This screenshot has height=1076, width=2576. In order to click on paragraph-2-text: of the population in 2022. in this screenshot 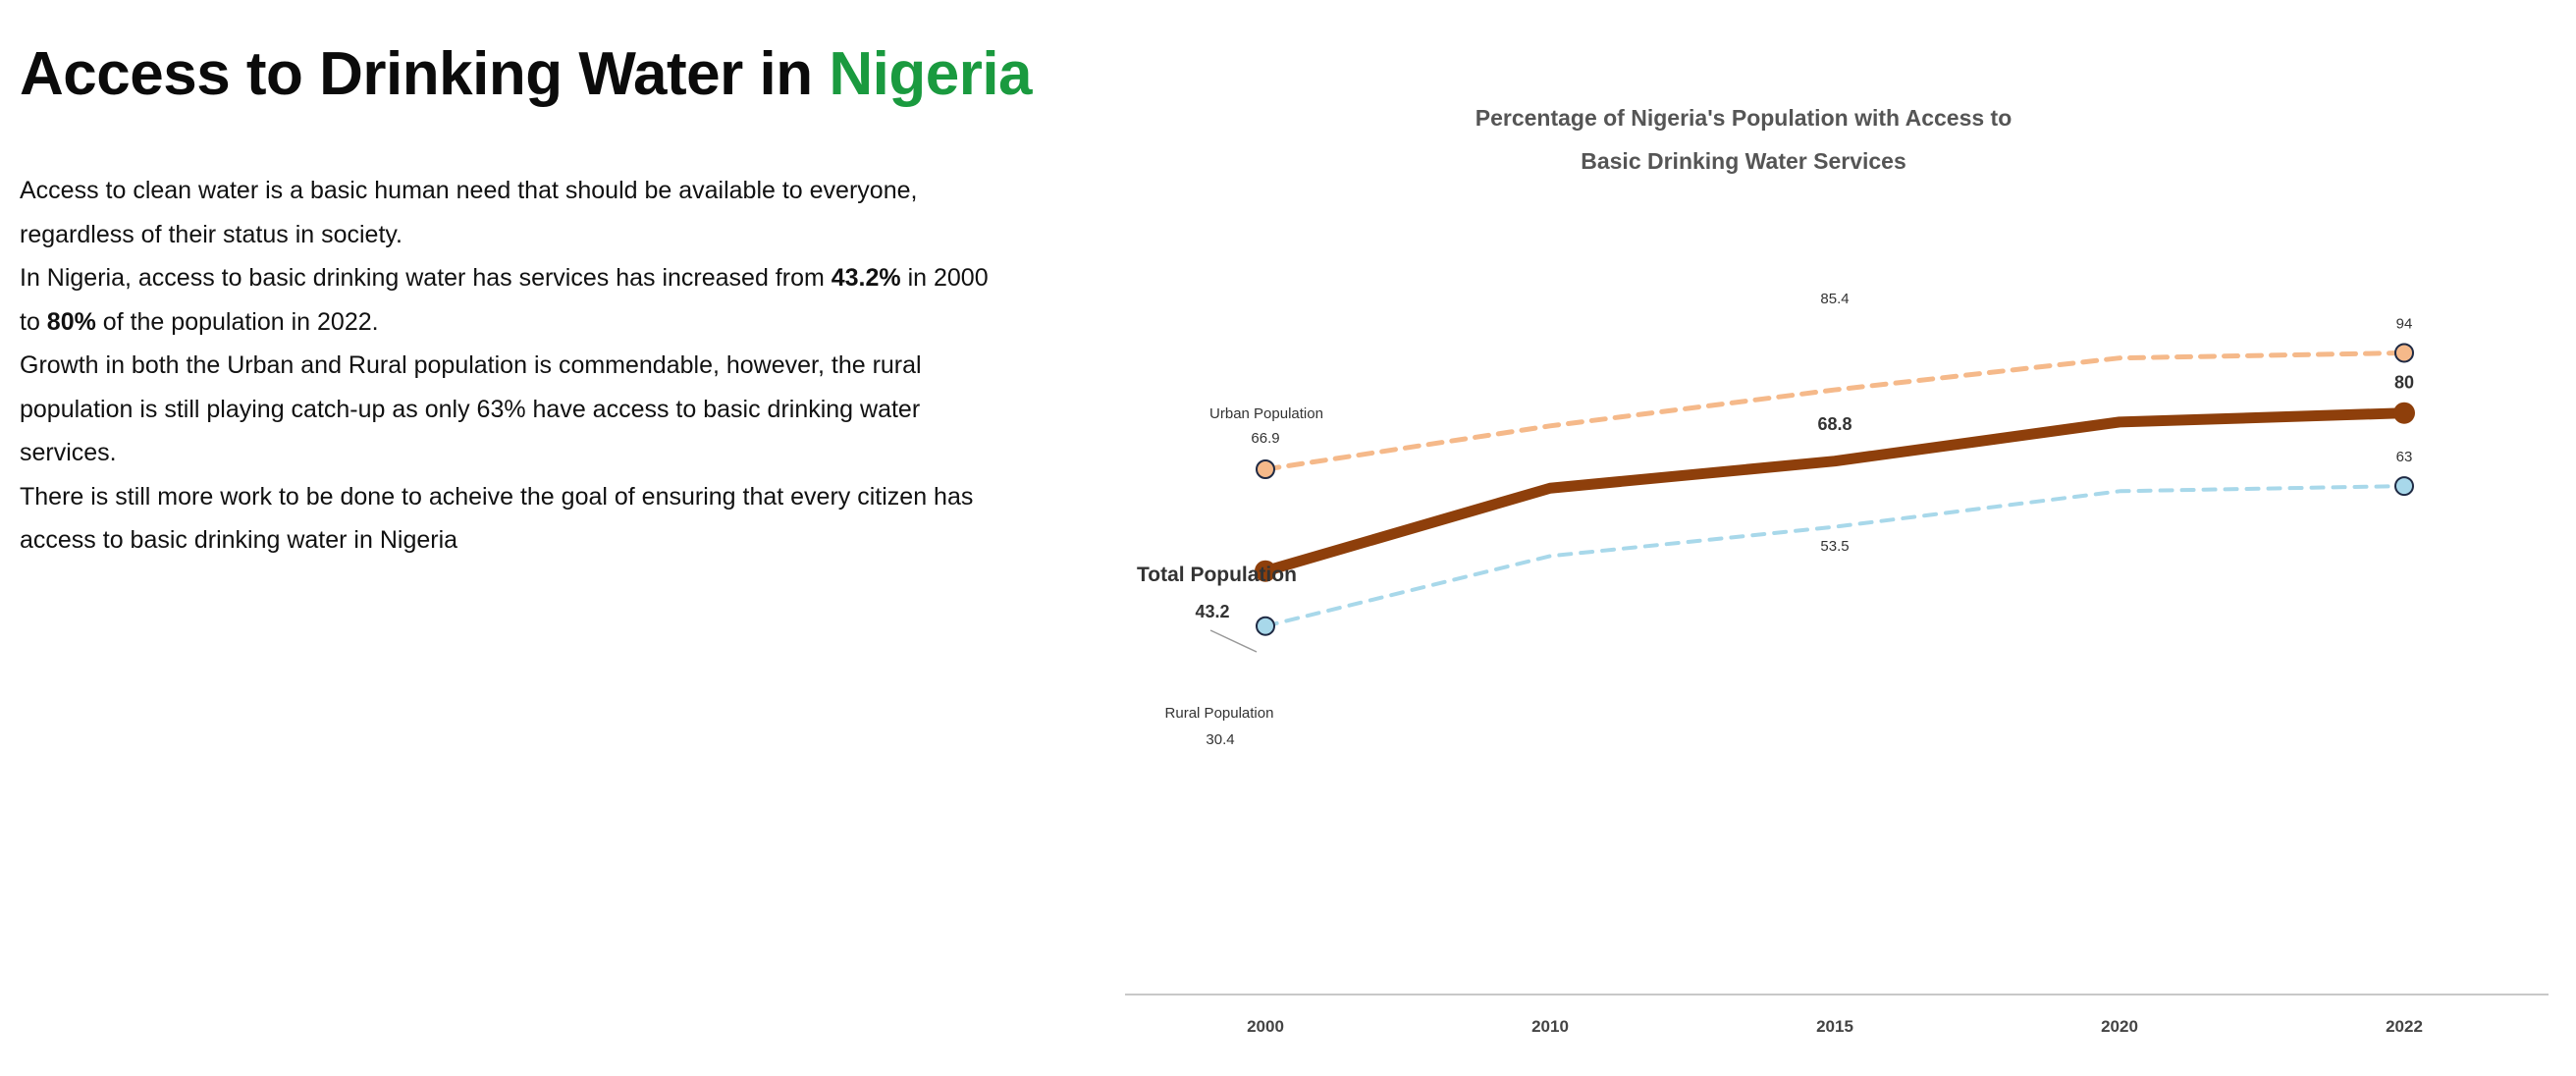, I will do `click(237, 321)`.